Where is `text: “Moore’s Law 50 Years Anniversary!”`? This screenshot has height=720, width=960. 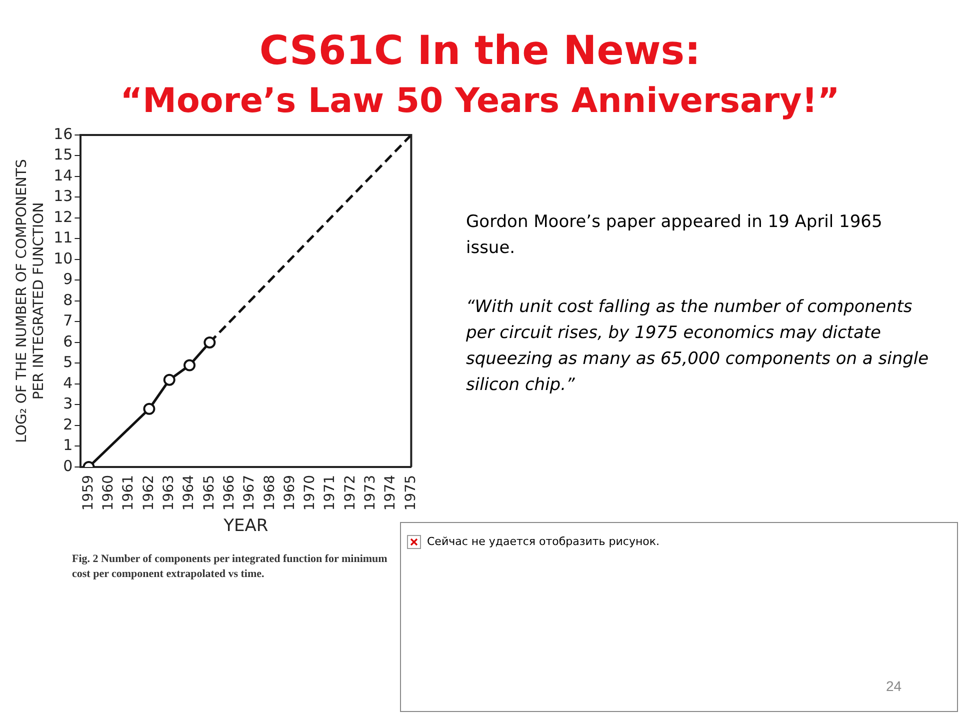
text: “Moore’s Law 50 Years Anniversary!” is located at coordinates (480, 101).